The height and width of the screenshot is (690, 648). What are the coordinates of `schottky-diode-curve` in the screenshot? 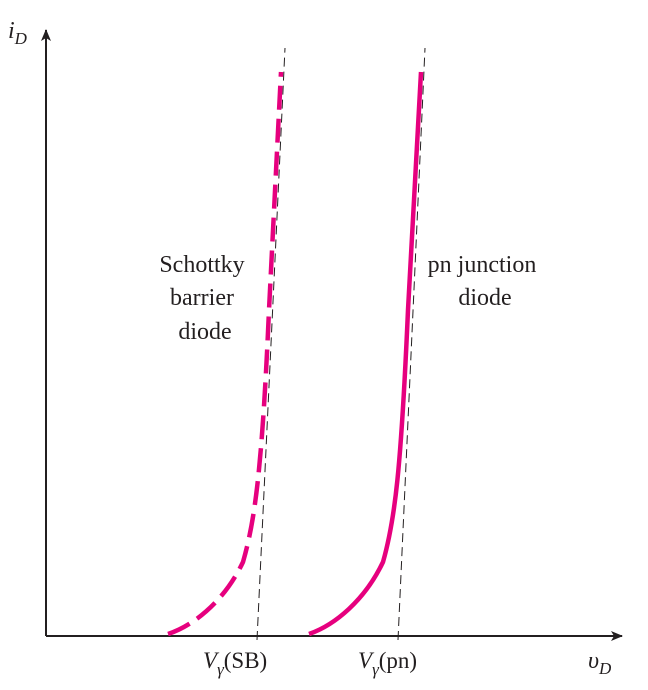 It's located at (225, 354).